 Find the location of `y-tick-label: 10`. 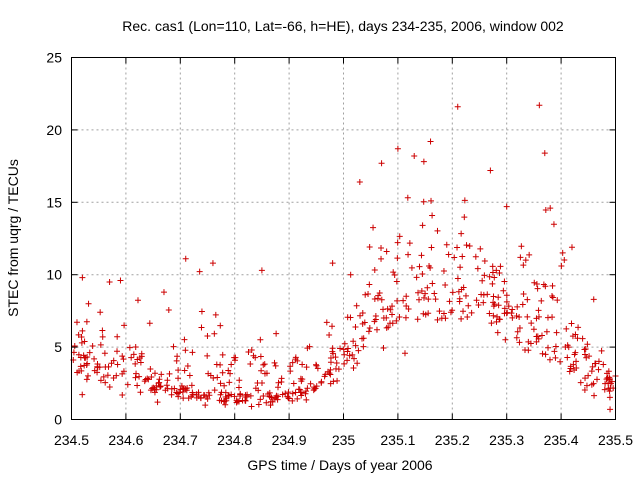

y-tick-label: 10 is located at coordinates (54, 275).